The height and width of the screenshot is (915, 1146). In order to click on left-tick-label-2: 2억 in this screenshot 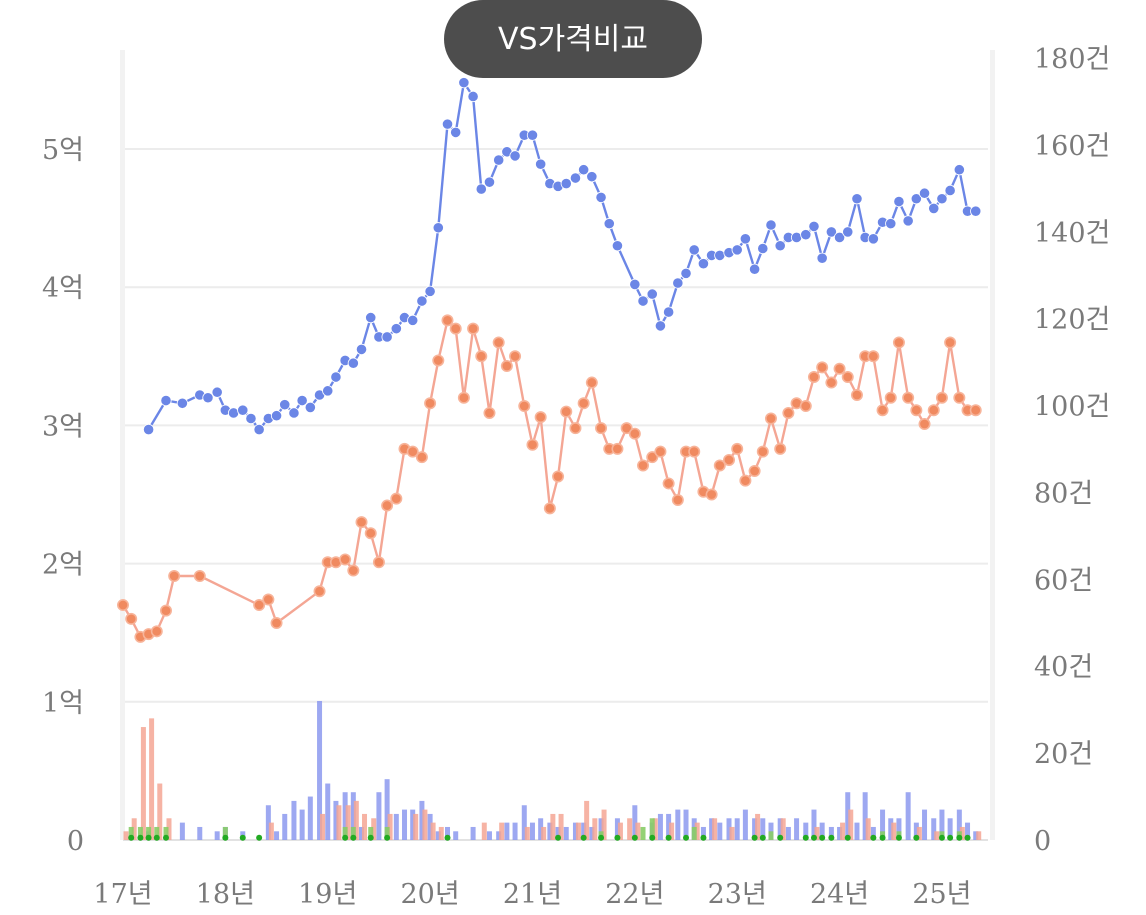, I will do `click(63, 565)`.